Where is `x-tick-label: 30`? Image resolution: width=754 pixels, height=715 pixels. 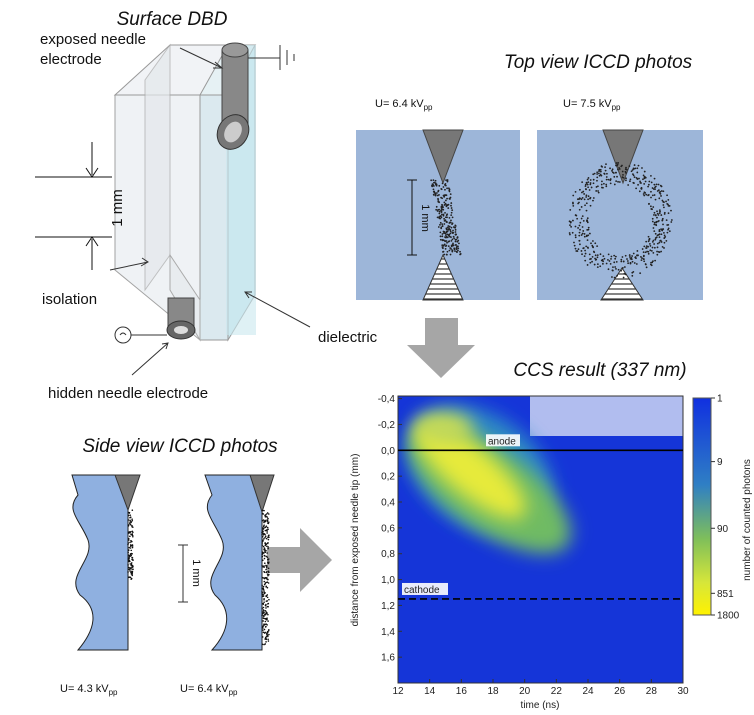 x-tick-label: 30 is located at coordinates (683, 691).